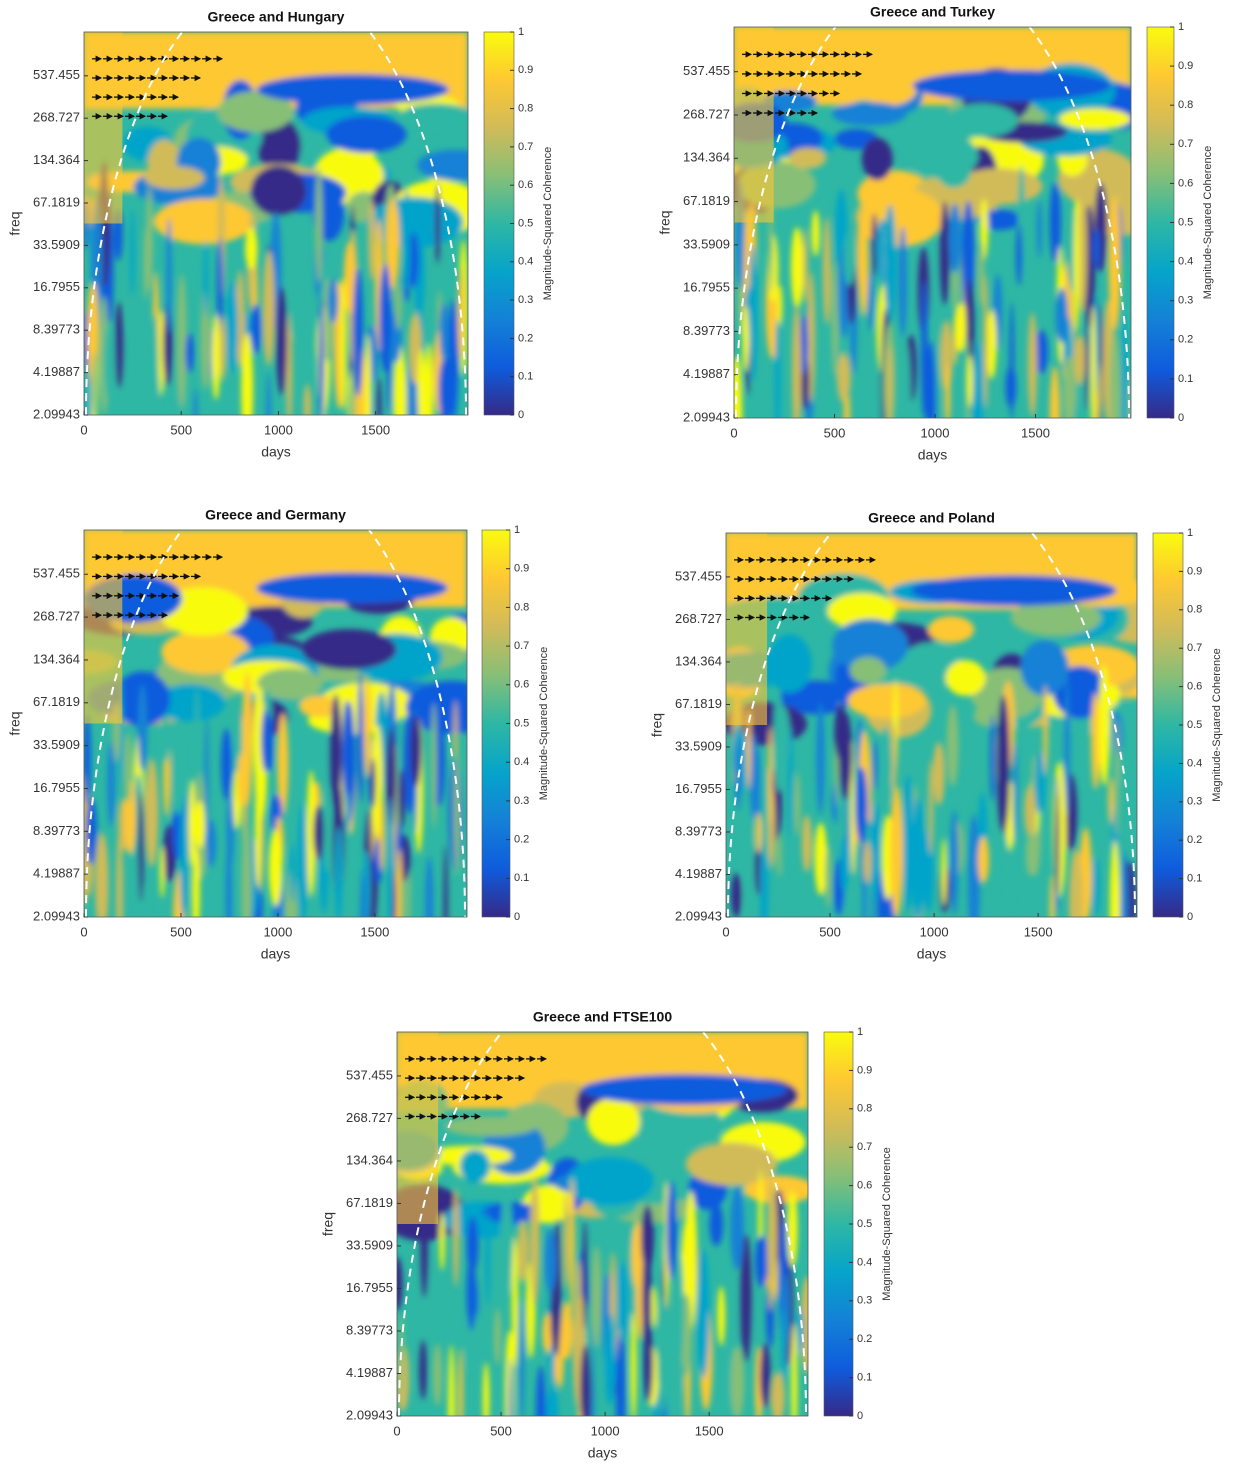  I want to click on y-tick-label: 537.455, so click(56, 573).